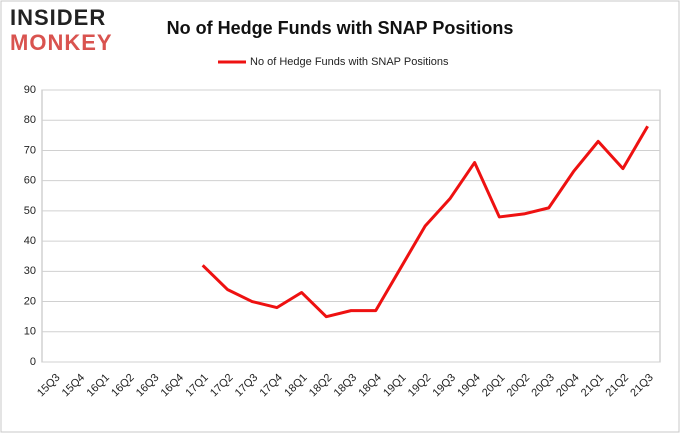 The width and height of the screenshot is (680, 438). Describe the element at coordinates (30, 271) in the screenshot. I see `y-tick-label: 30` at that location.